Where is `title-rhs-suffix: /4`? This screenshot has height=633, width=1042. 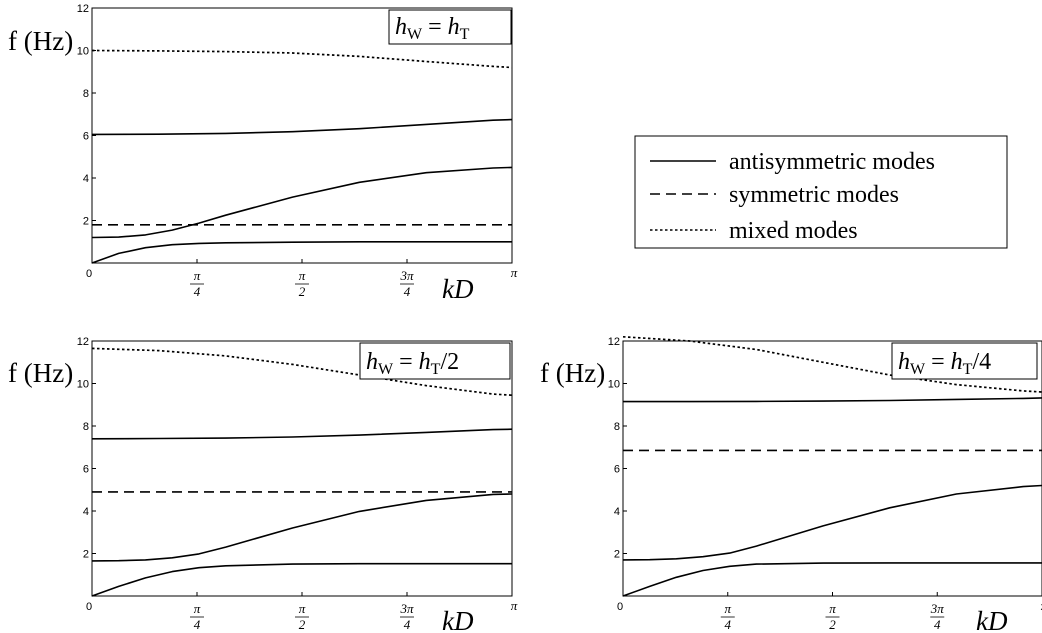
title-rhs-suffix: /4 is located at coordinates (981, 362).